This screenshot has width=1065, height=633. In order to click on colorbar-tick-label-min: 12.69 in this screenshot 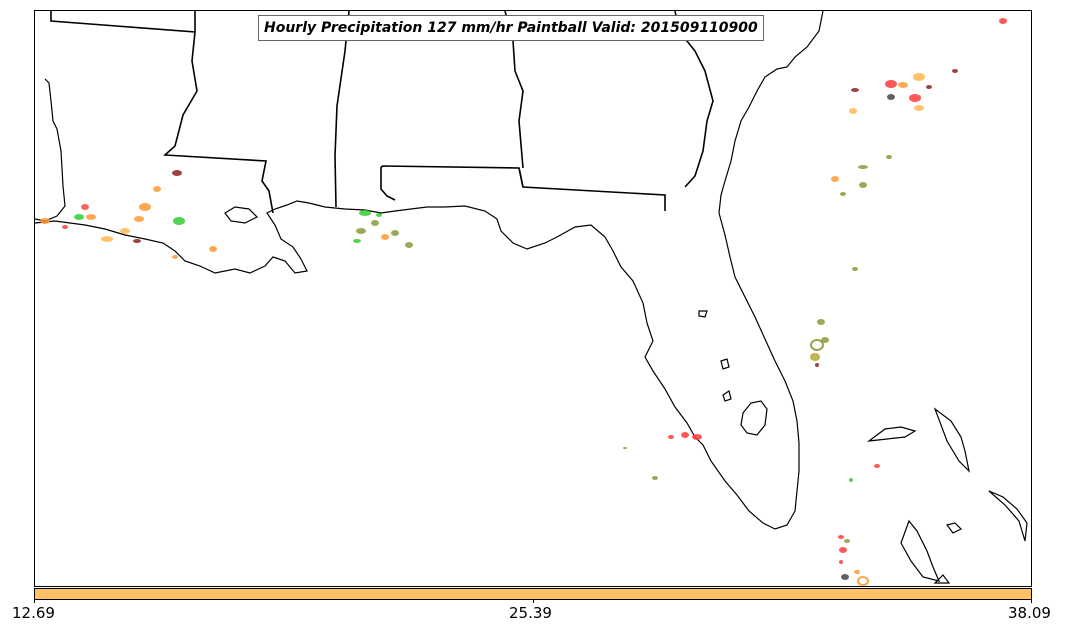, I will do `click(33, 613)`.